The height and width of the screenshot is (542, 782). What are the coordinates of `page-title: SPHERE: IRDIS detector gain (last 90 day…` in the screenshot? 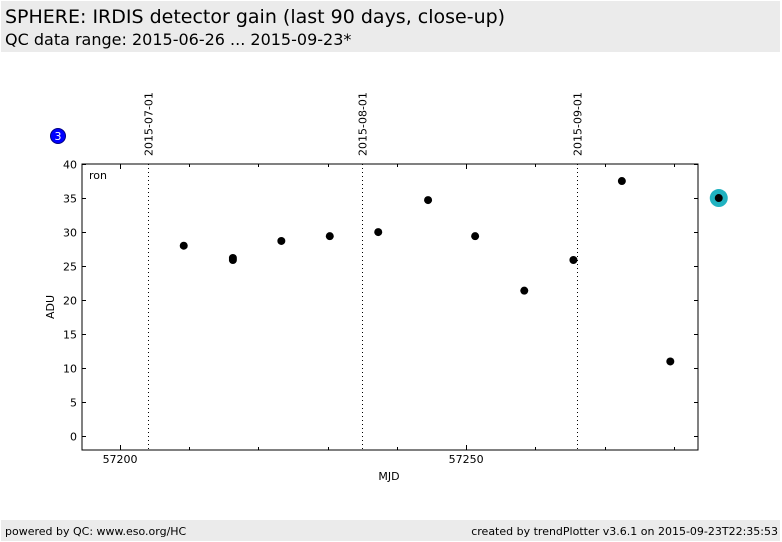 It's located at (255, 17).